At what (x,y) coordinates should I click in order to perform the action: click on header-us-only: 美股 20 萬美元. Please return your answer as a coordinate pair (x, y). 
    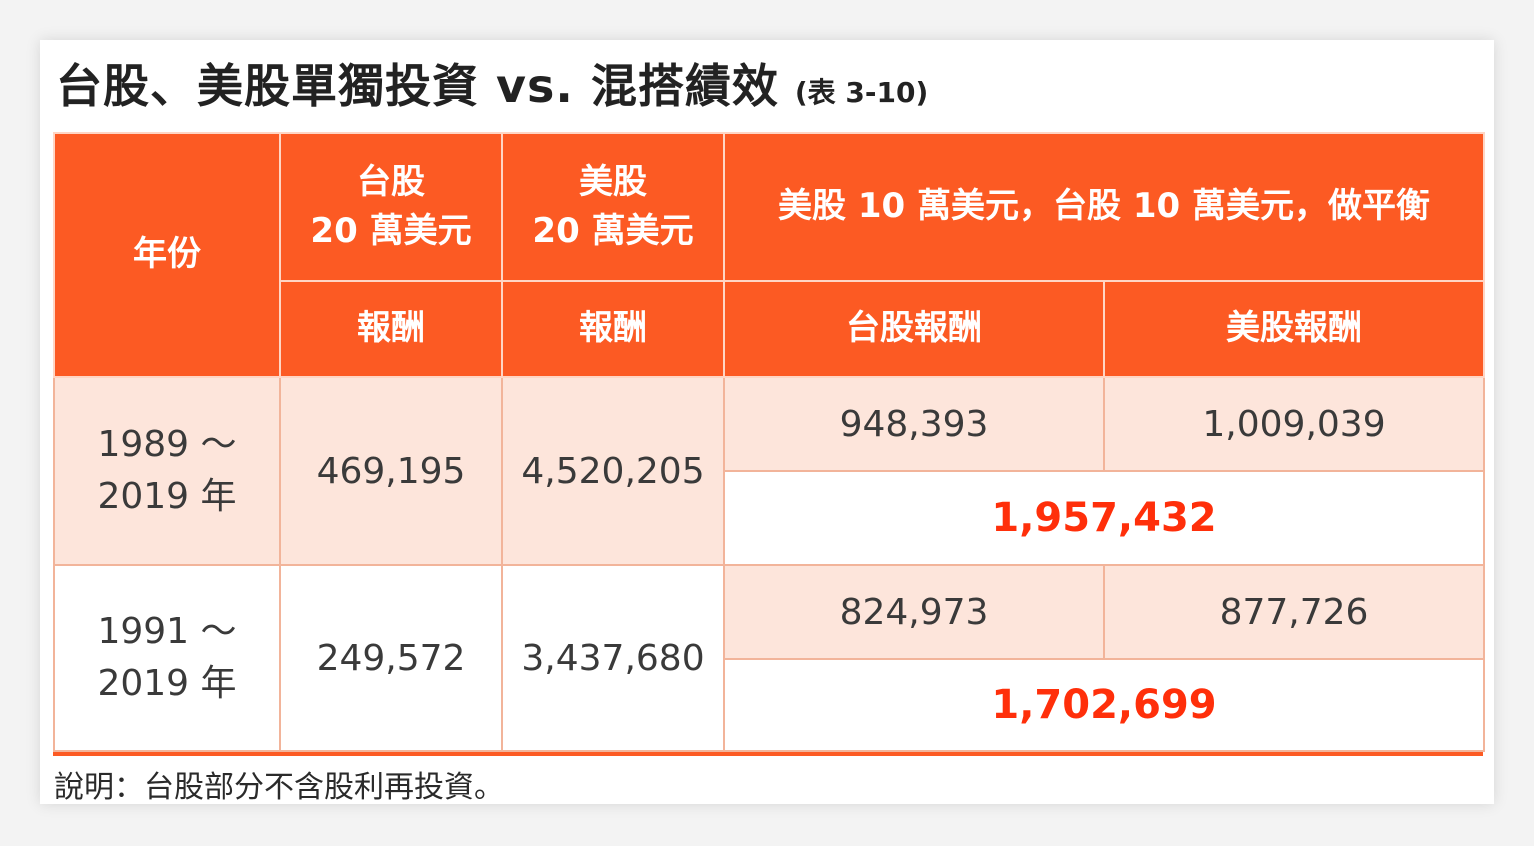
    Looking at the image, I should click on (613, 207).